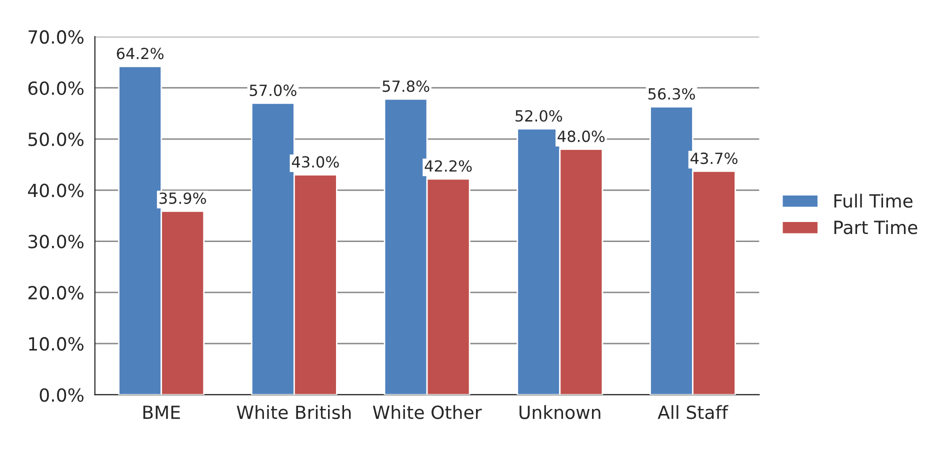 This screenshot has height=459, width=949. What do you see at coordinates (56, 139) in the screenshot?
I see `y-tick-label: 50.0%` at bounding box center [56, 139].